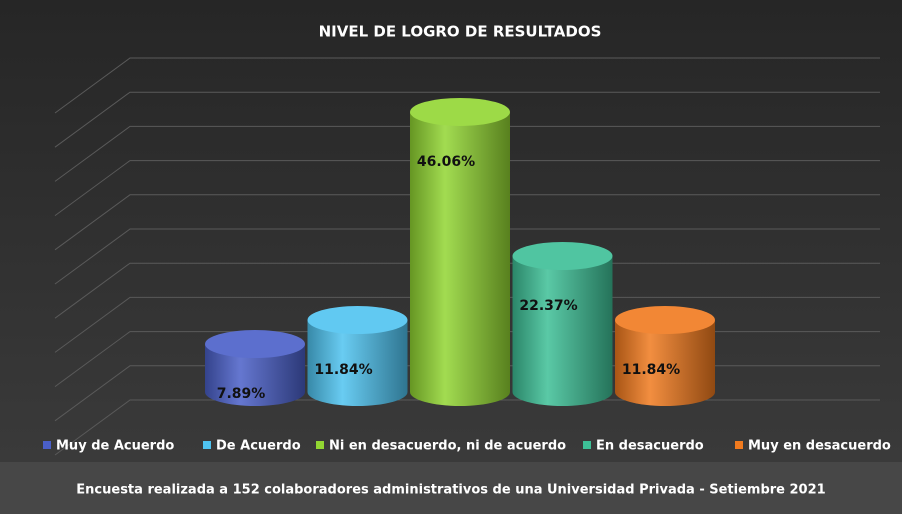 The height and width of the screenshot is (514, 902). I want to click on legend-label: Ni en desacuerdo, ni de acuerdo, so click(447, 446).